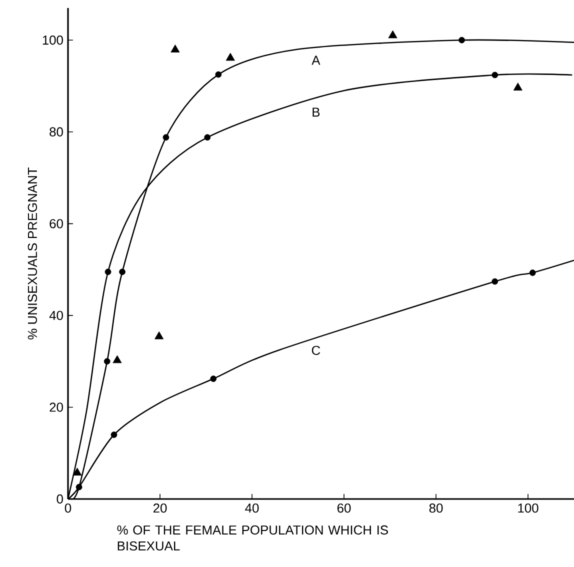 This screenshot has height=567, width=574. What do you see at coordinates (316, 350) in the screenshot?
I see `series-label: C` at bounding box center [316, 350].